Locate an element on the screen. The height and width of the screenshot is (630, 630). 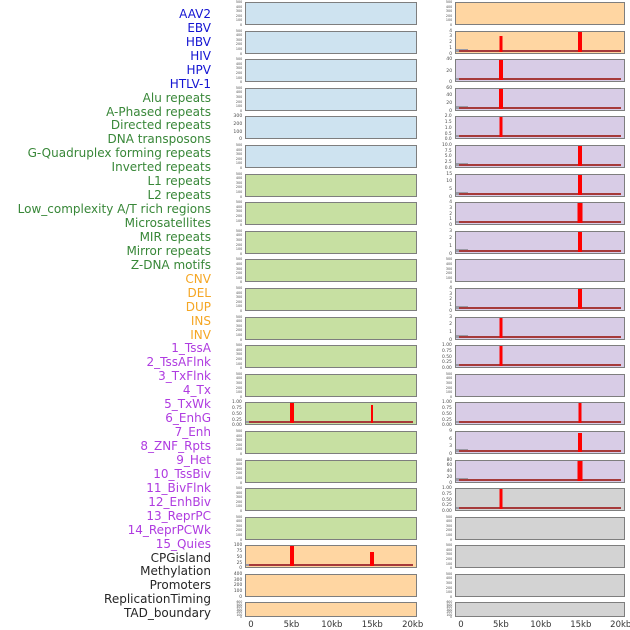
panel-row-del: 400 300 200 100 0 is located at coordinates (315, 585).